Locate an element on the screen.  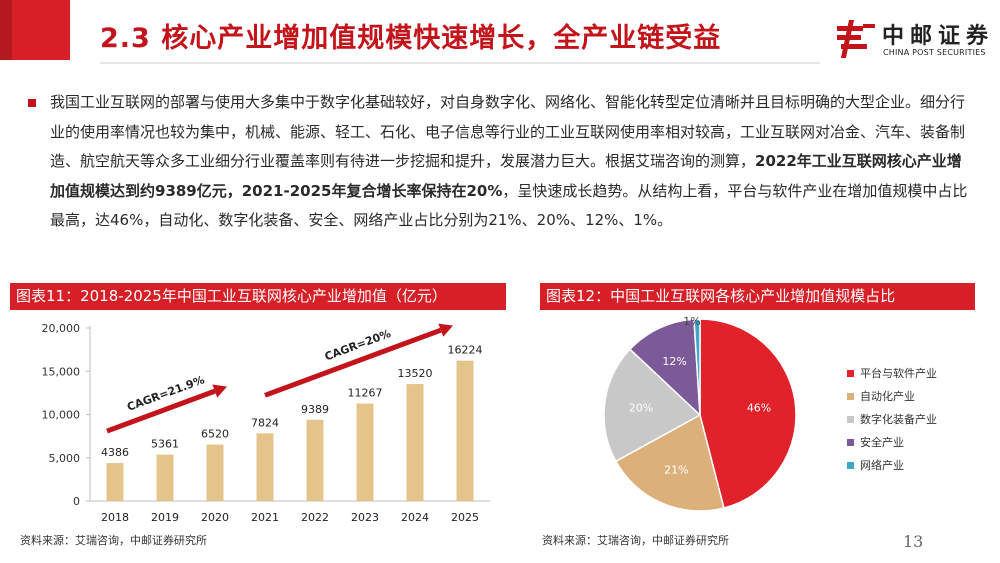
x-tick-label: 2018 is located at coordinates (115, 517).